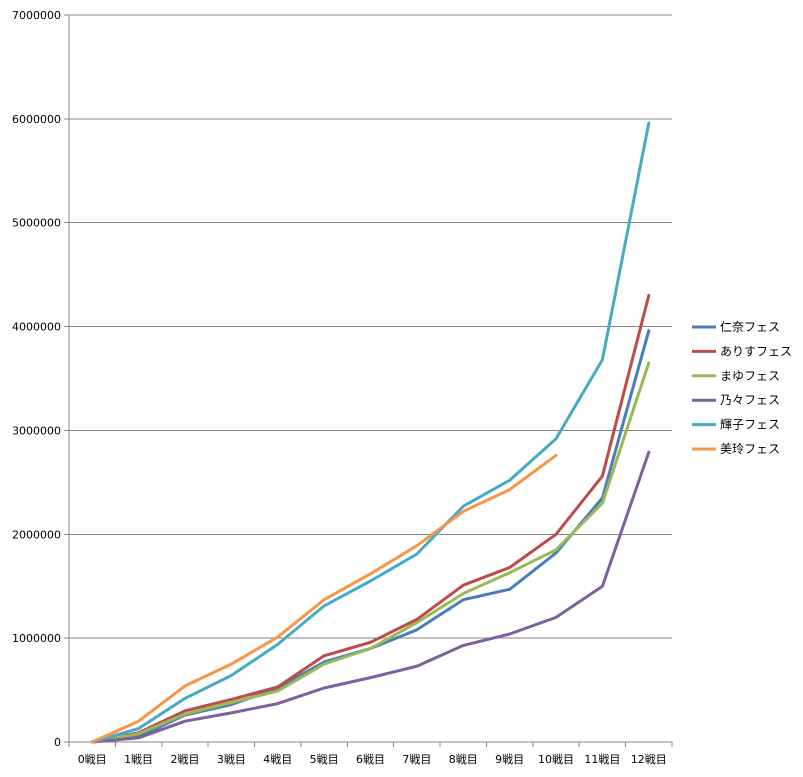 The height and width of the screenshot is (777, 803). I want to click on x-tick-label: 7戦目, so click(416, 759).